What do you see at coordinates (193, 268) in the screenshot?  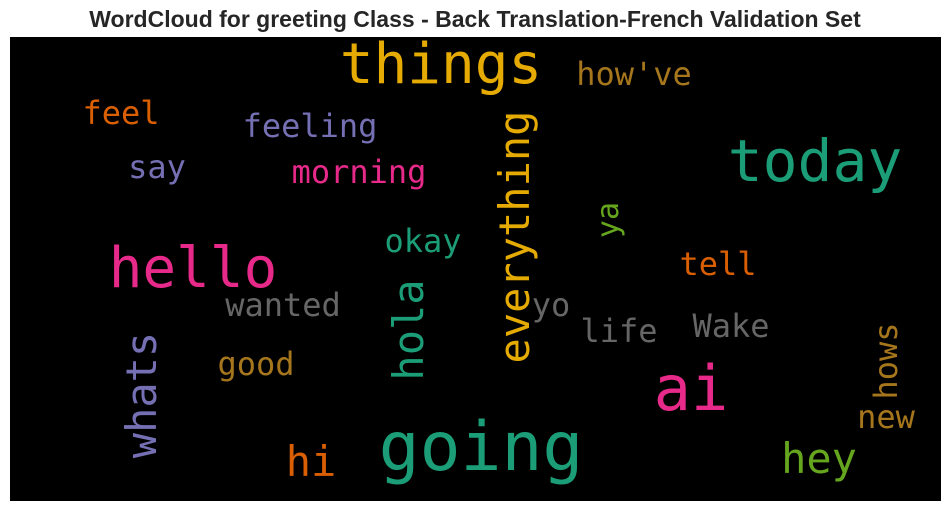 I see `word-hello: hello` at bounding box center [193, 268].